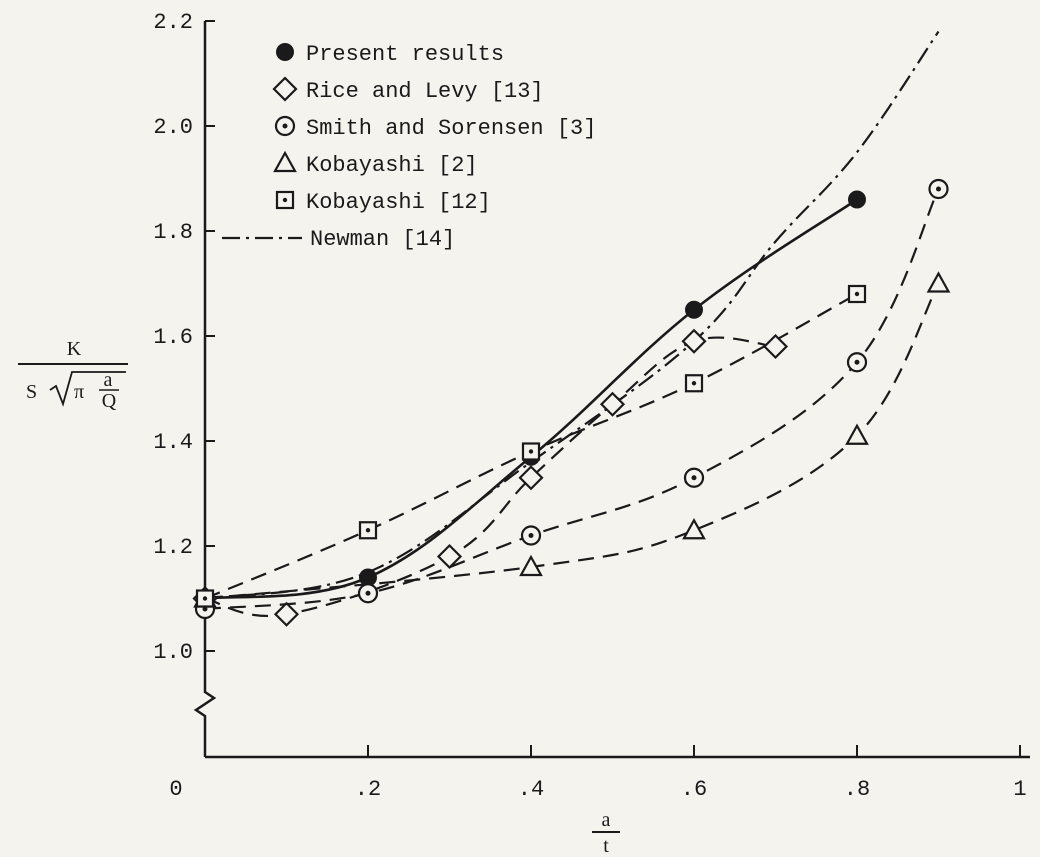 The height and width of the screenshot is (857, 1040). Describe the element at coordinates (108, 380) in the screenshot. I see `y-axis-label-a: a` at that location.